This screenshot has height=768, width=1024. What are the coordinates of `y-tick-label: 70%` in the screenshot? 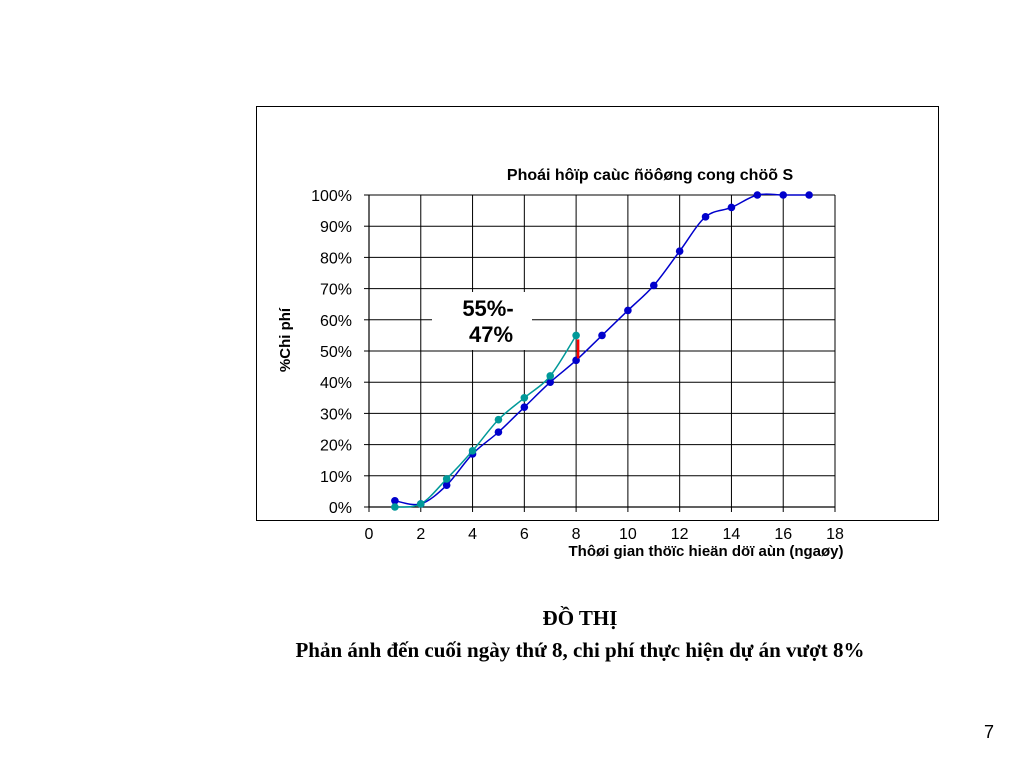 It's located at (336, 290).